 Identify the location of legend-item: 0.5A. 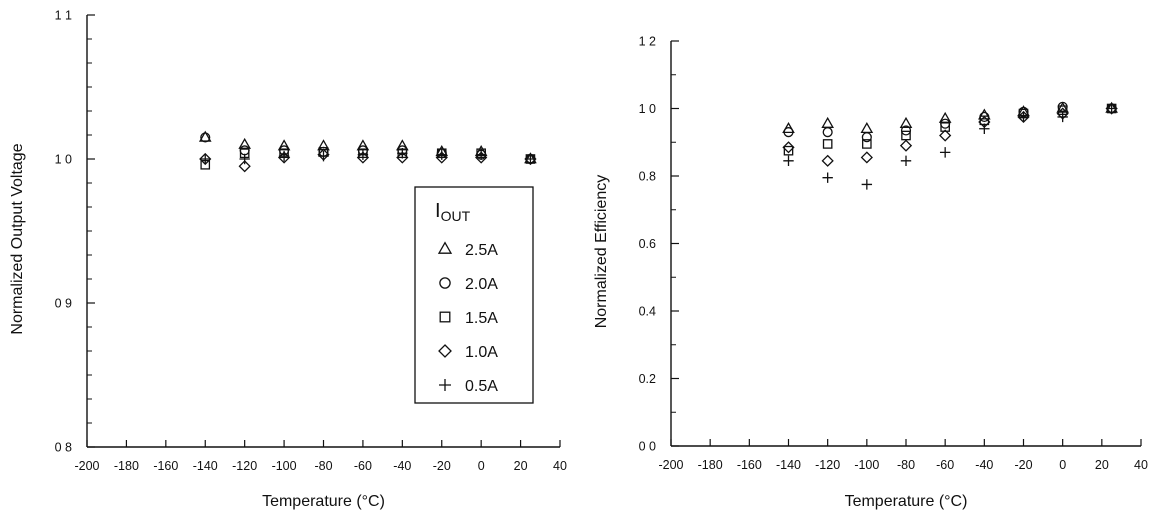
(468, 386).